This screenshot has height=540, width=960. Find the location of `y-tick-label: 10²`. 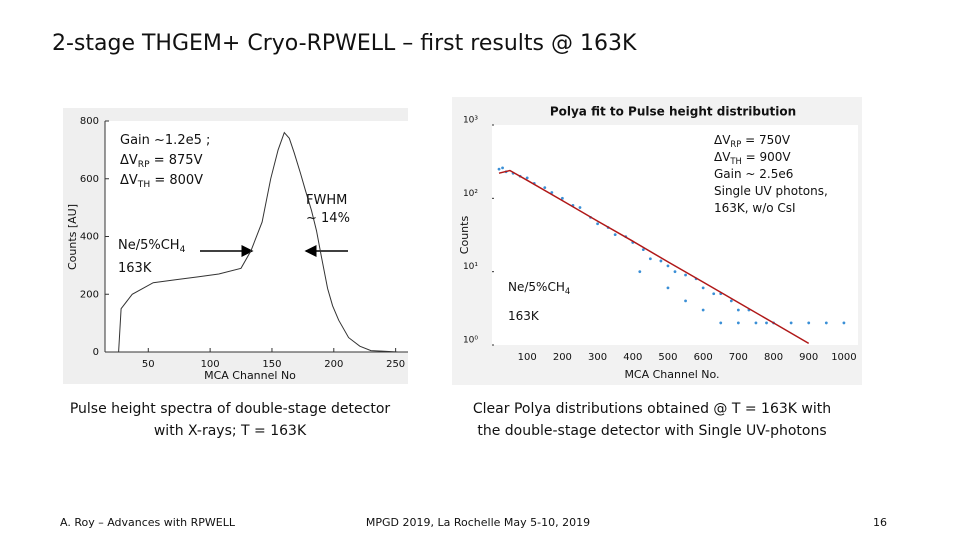

y-tick-label: 10² is located at coordinates (470, 194).